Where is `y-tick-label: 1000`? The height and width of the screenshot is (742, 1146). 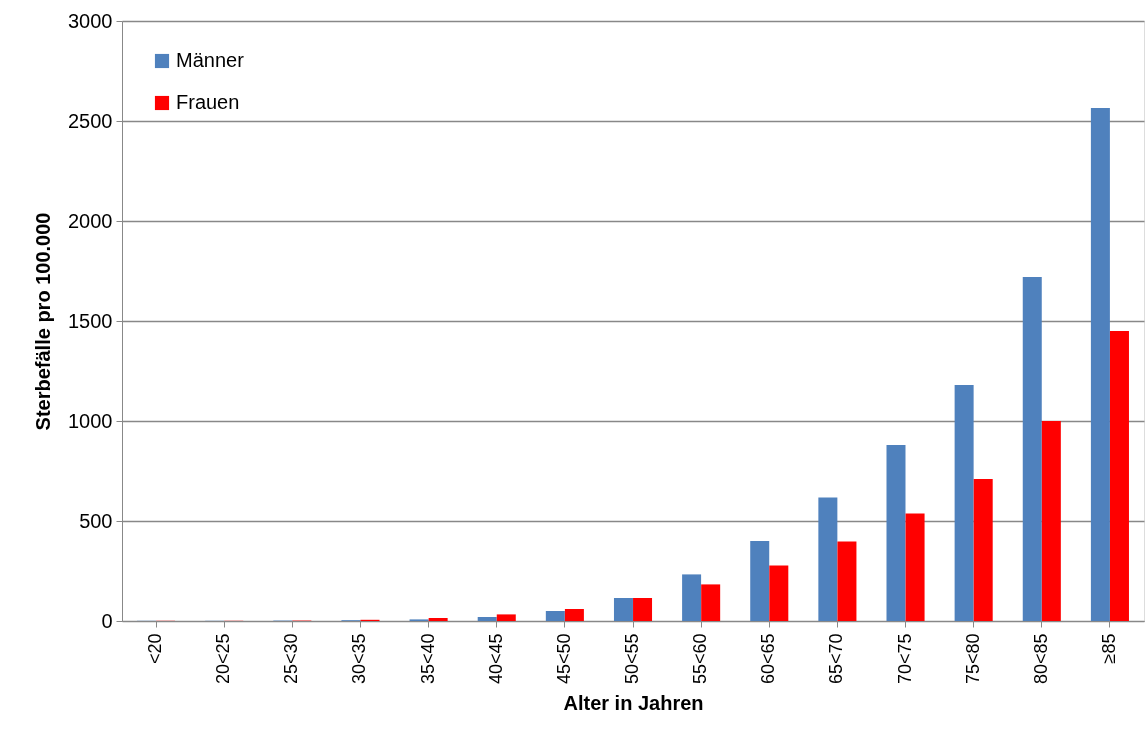
y-tick-label: 1000 is located at coordinates (90, 420).